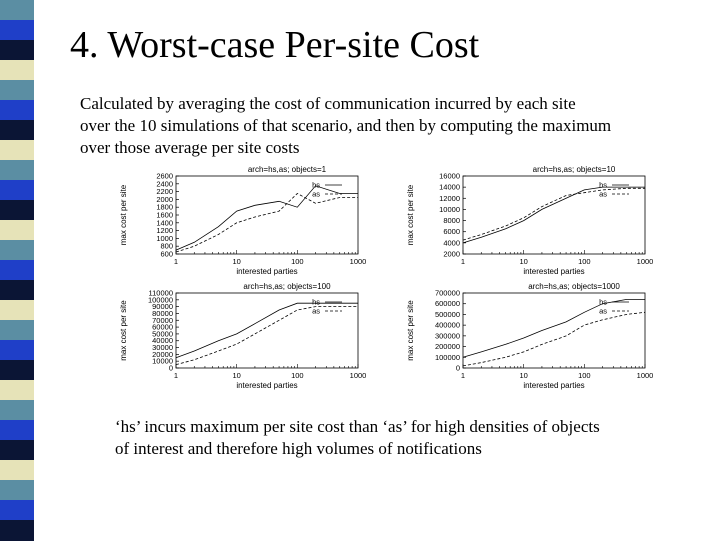 The image size is (720, 541). Describe the element at coordinates (287, 169) in the screenshot. I see `chart-title: arch=hs,as; objects=1` at that location.